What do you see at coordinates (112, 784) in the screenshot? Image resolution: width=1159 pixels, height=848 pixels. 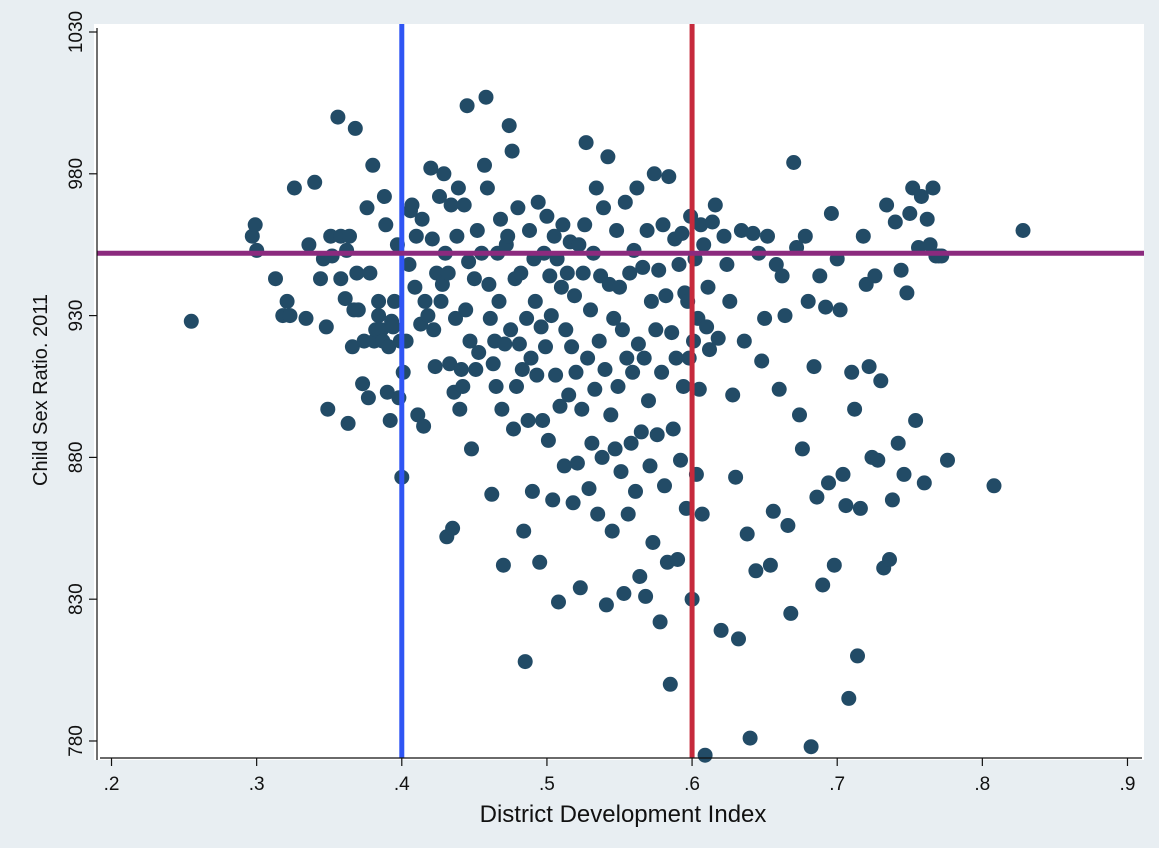 I see `x-tick-label: .2` at bounding box center [112, 784].